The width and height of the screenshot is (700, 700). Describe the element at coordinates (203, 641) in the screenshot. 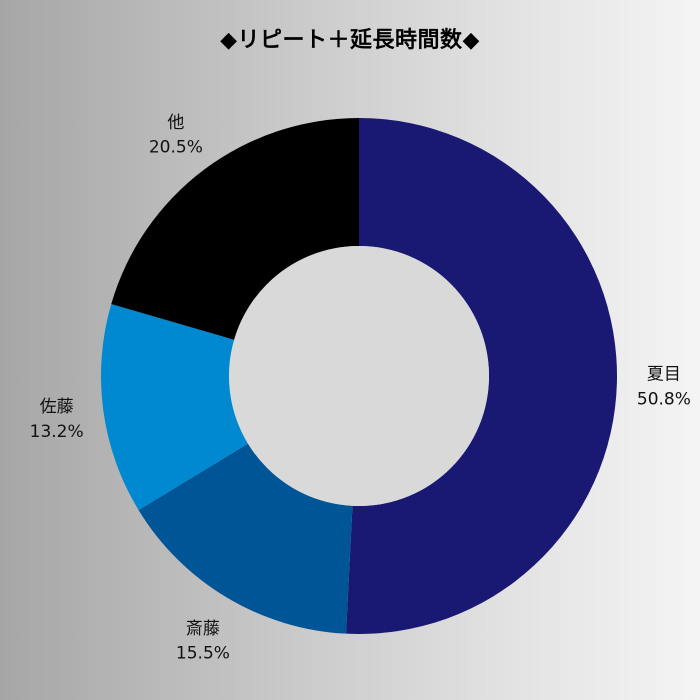

I see `slice-label-2: 斎藤 15.5%` at that location.